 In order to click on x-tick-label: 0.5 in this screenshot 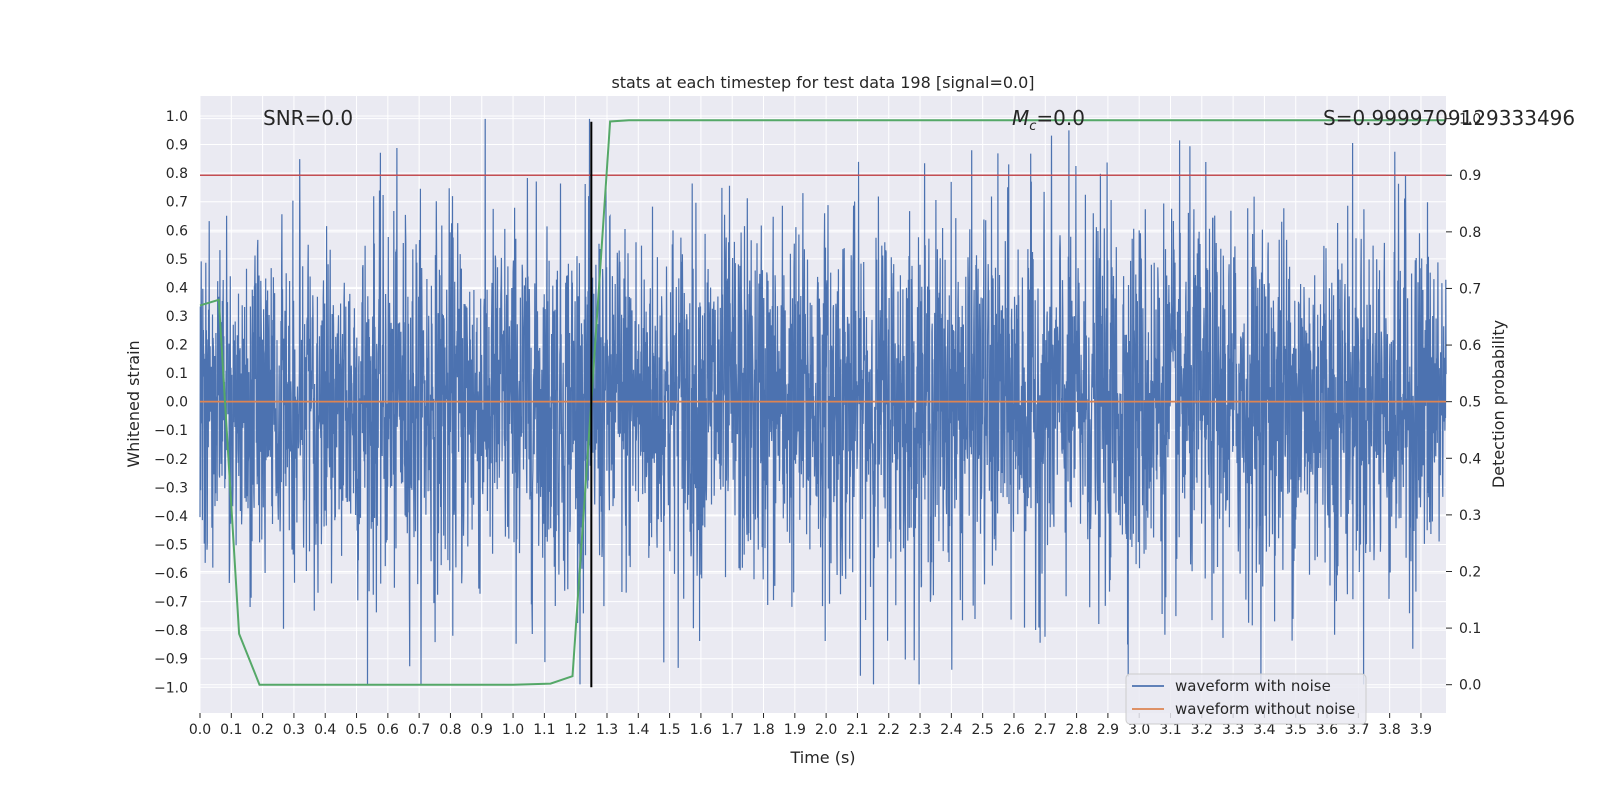, I will do `click(356, 730)`.